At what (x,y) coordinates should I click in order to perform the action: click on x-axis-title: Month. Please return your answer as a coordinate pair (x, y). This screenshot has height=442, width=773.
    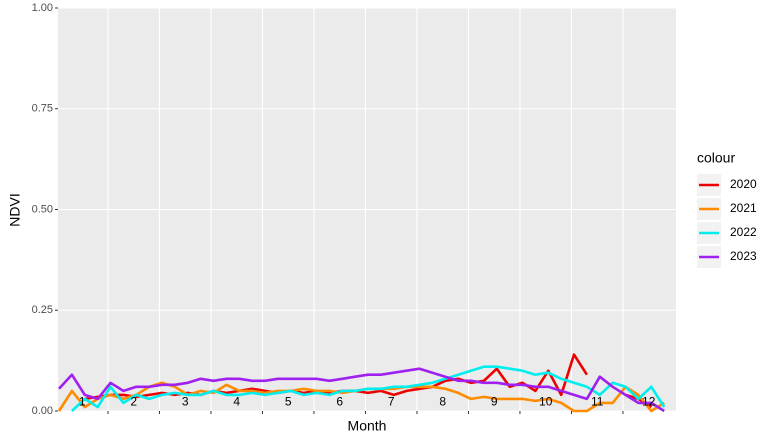
    Looking at the image, I should click on (367, 426).